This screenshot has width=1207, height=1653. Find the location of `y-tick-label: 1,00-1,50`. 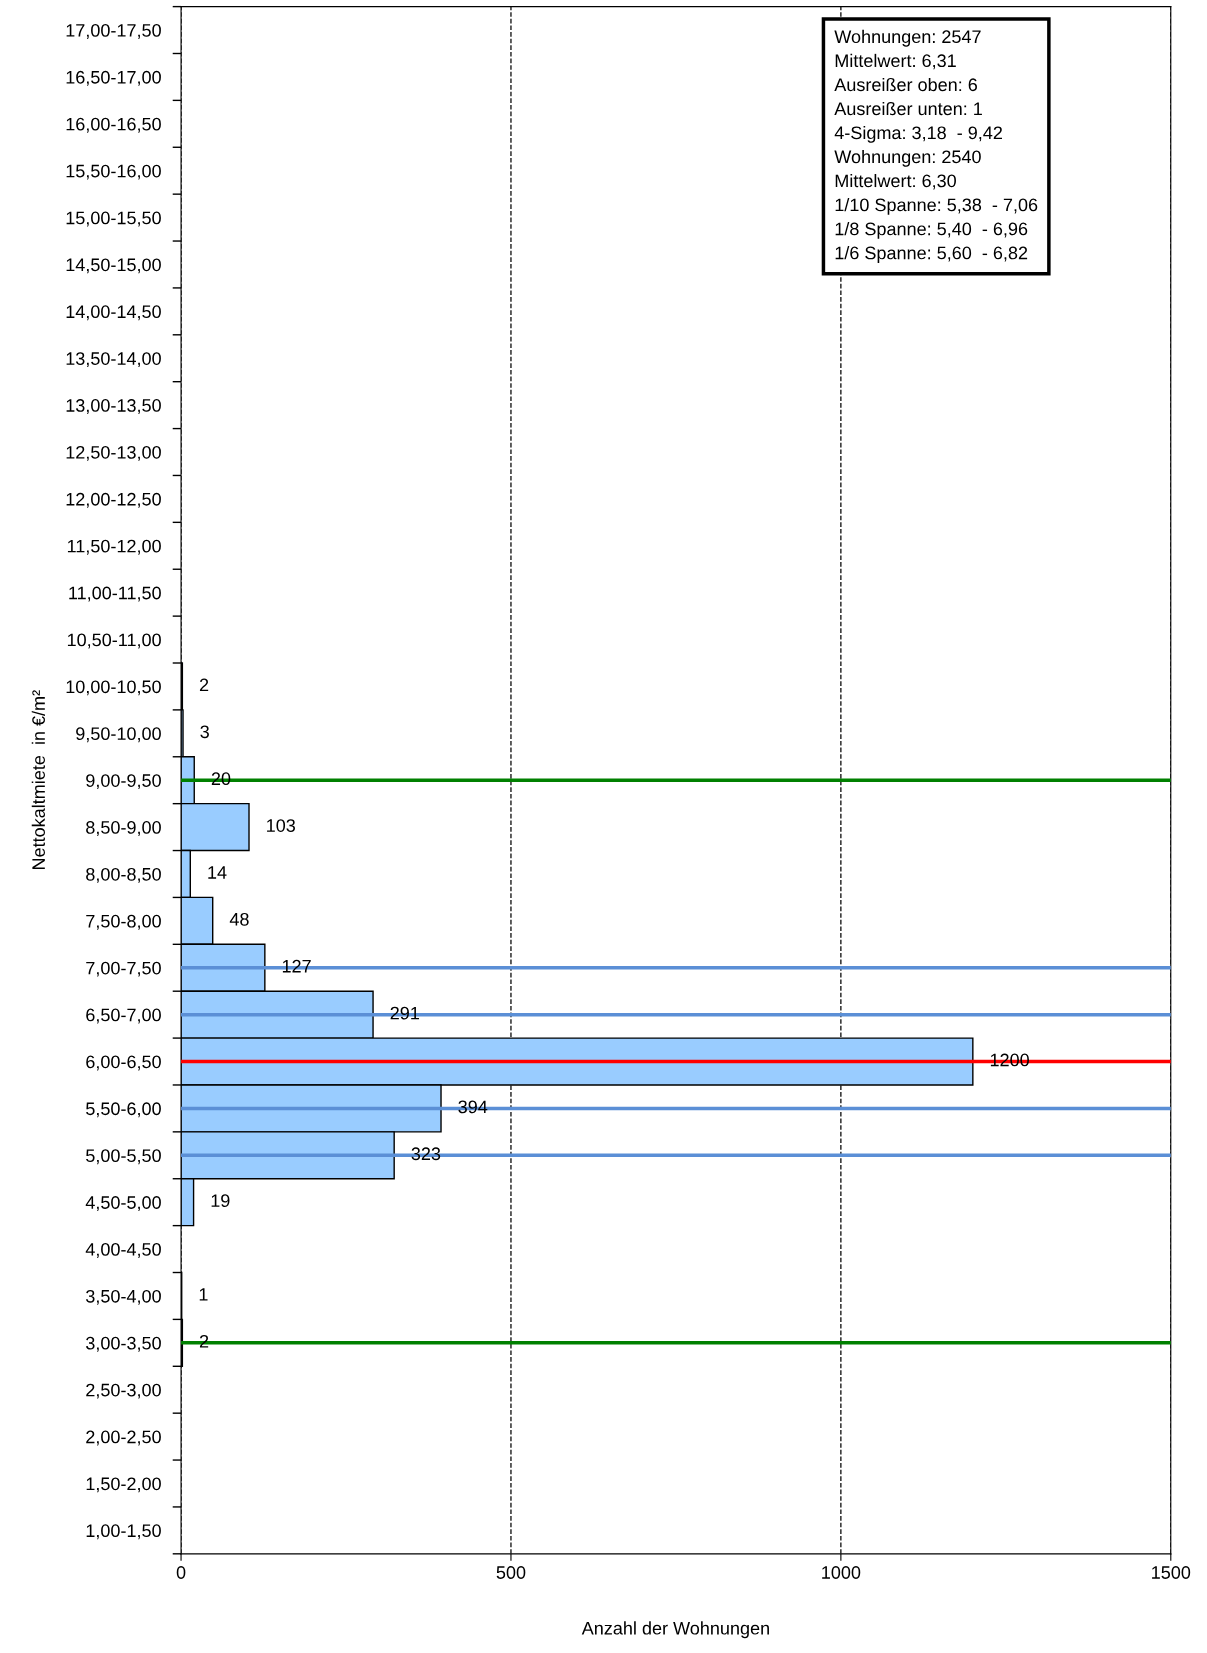

y-tick-label: 1,00-1,50 is located at coordinates (123, 1532).